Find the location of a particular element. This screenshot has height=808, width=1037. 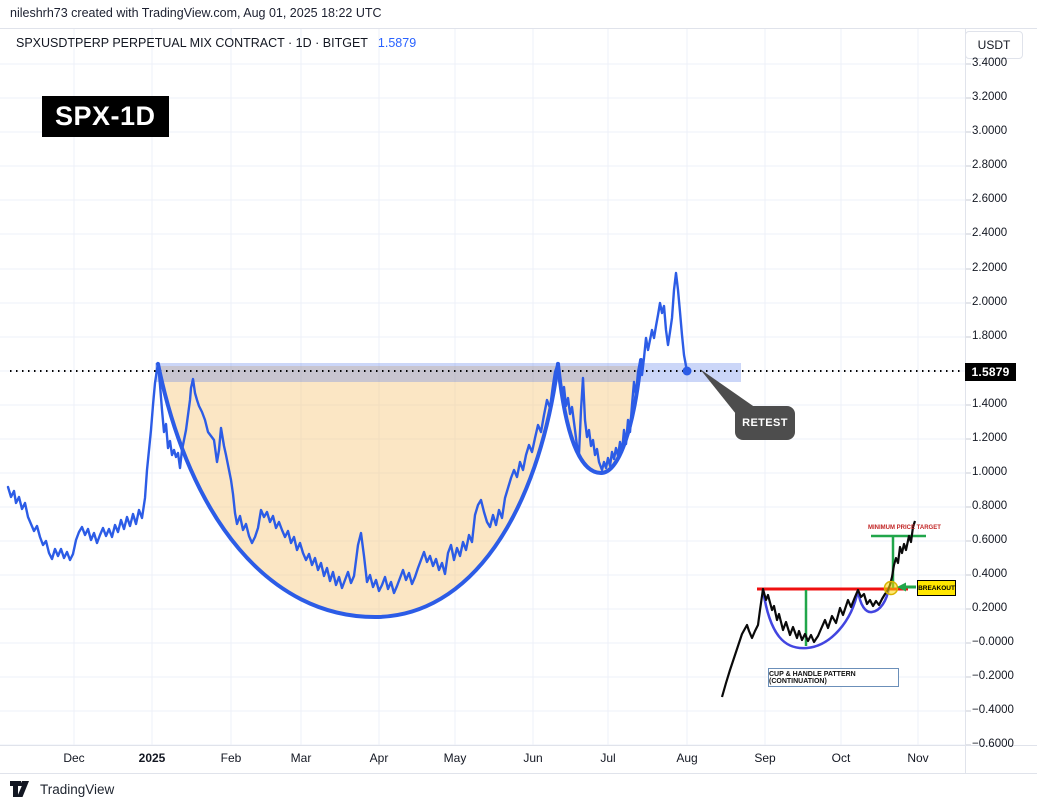

footer-divider is located at coordinates (518, 773).